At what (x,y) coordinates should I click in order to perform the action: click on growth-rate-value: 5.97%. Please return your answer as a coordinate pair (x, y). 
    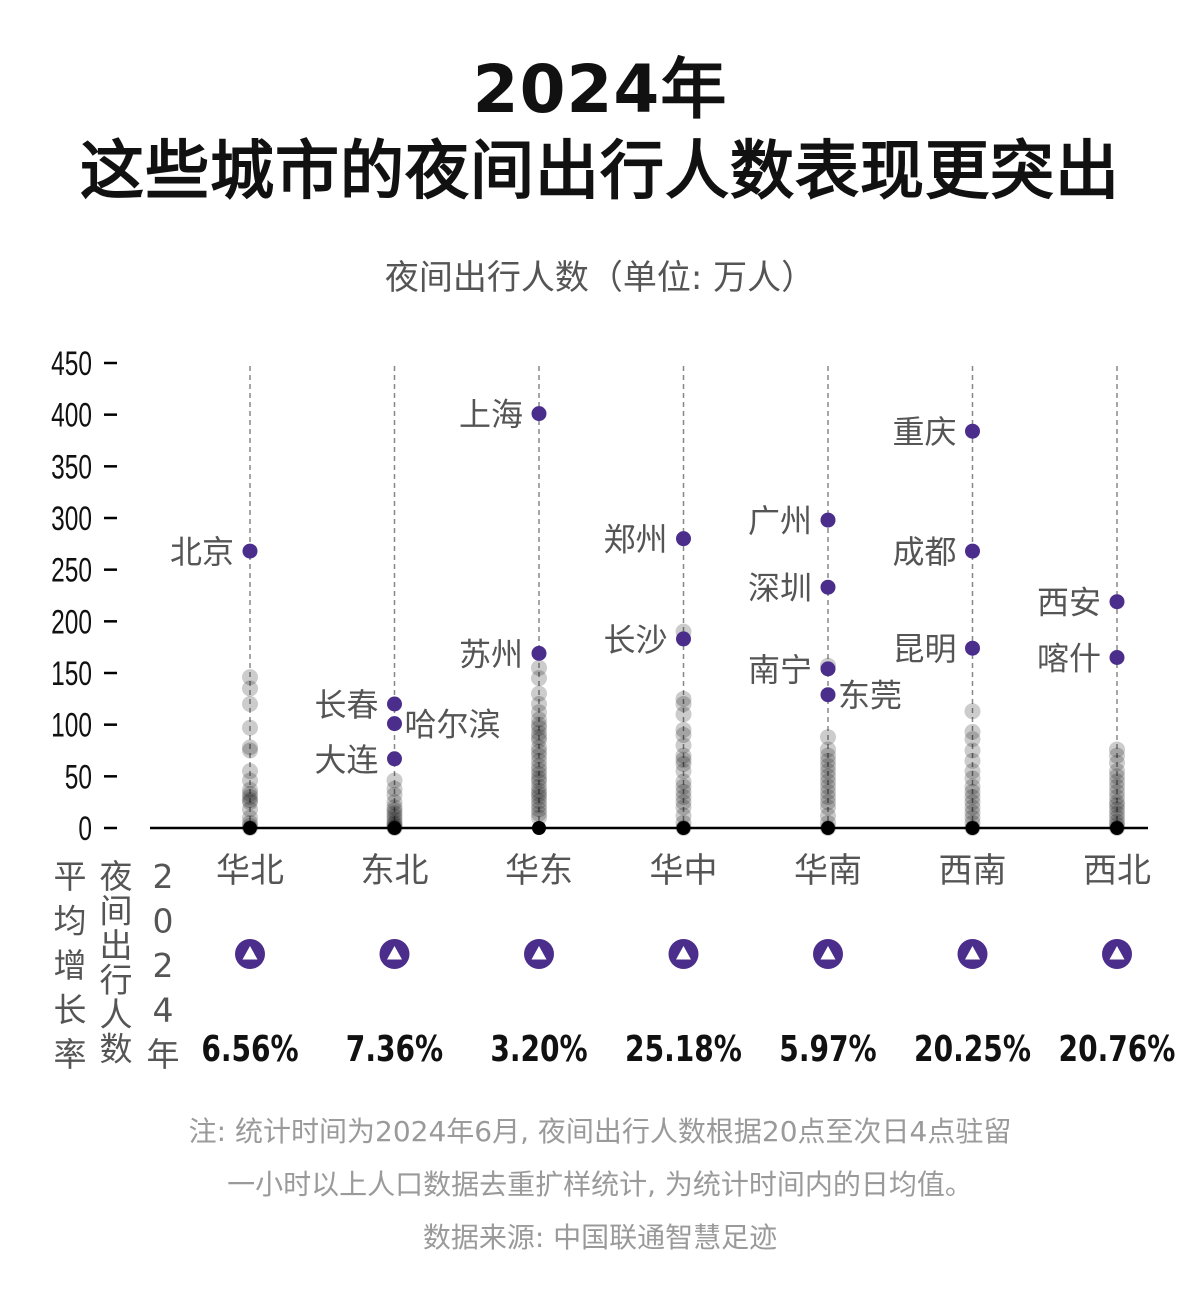
    Looking at the image, I should click on (827, 1049).